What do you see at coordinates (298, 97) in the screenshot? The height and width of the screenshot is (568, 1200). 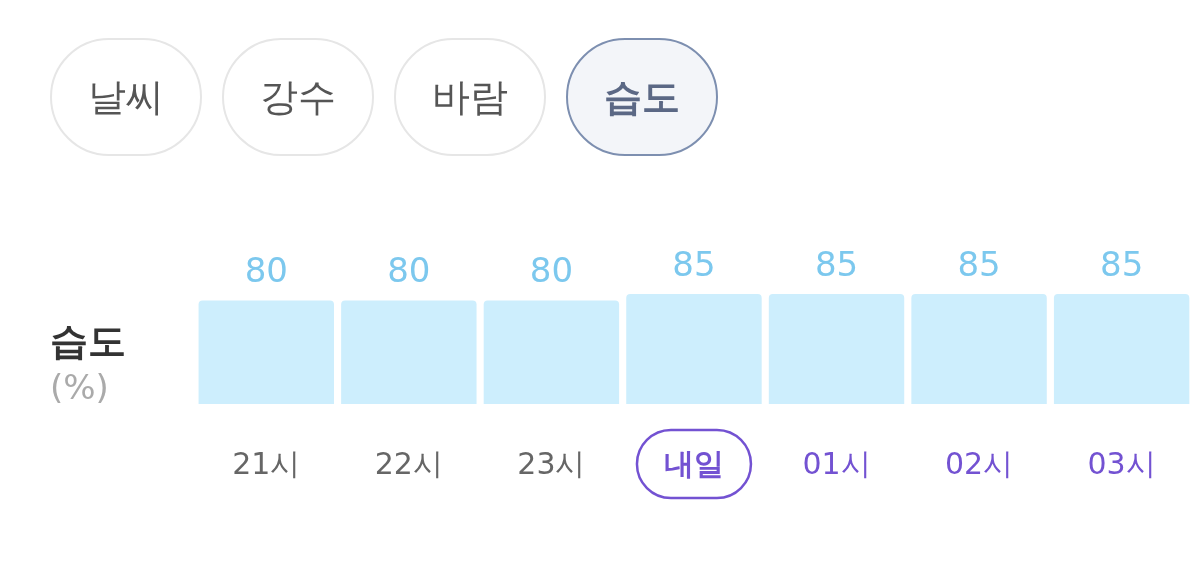 I see `tab: 강수` at bounding box center [298, 97].